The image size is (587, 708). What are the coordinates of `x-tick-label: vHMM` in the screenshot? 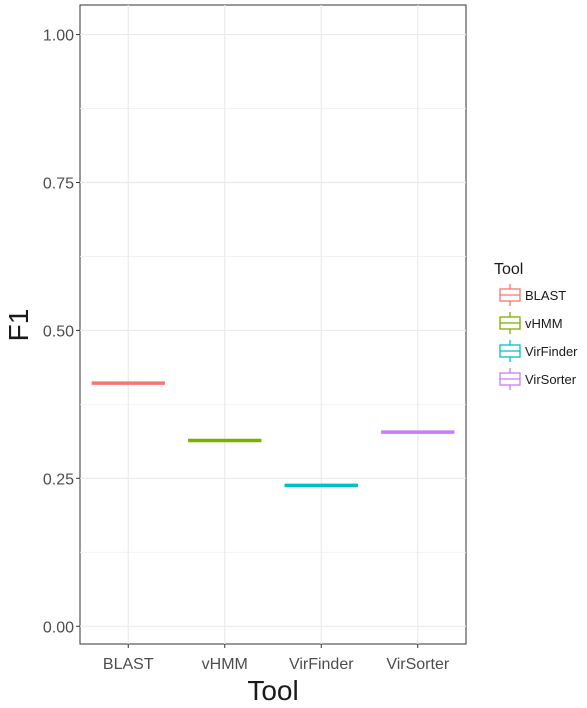 It's located at (225, 664).